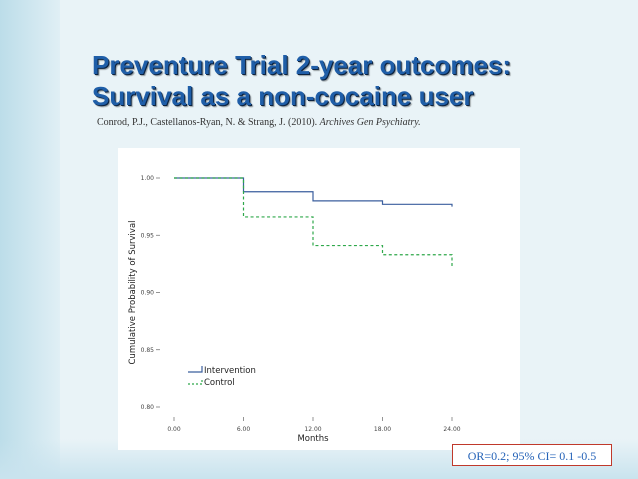  I want to click on x-tick-label: 24.00, so click(451, 429).